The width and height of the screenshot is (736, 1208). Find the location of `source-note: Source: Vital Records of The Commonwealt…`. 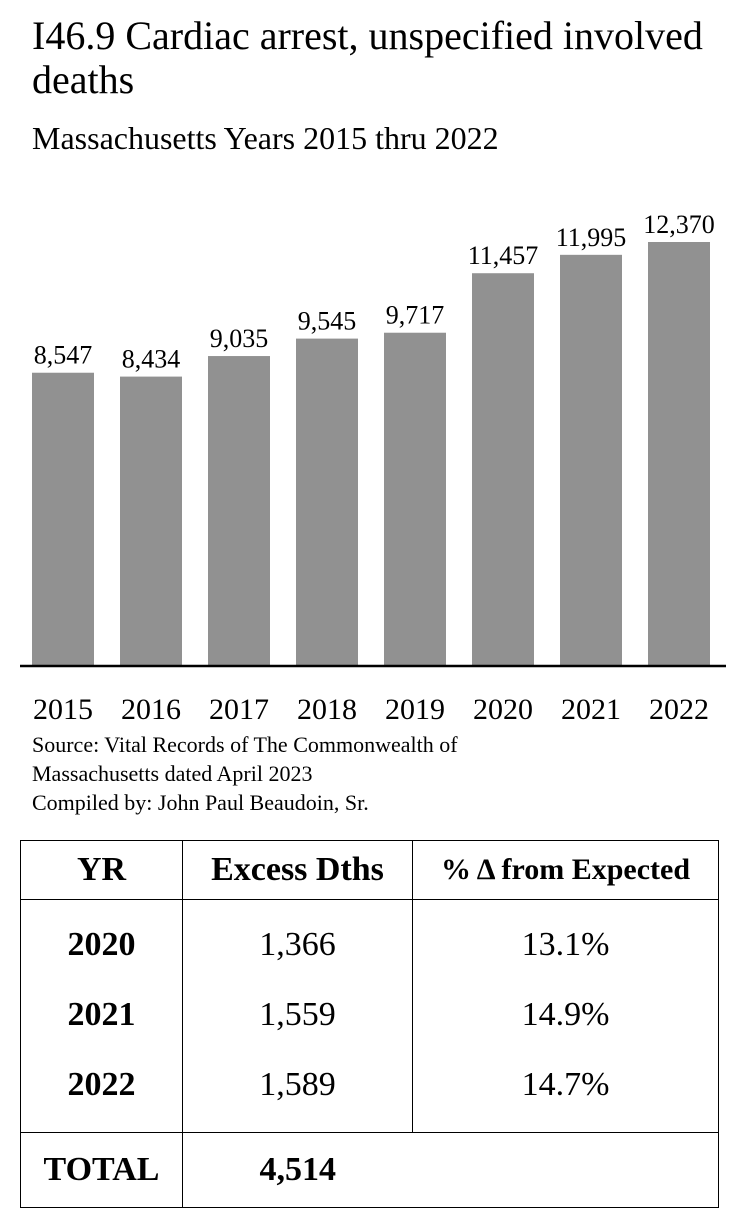

source-note: Source: Vital Records of The Commonwealt… is located at coordinates (372, 773).